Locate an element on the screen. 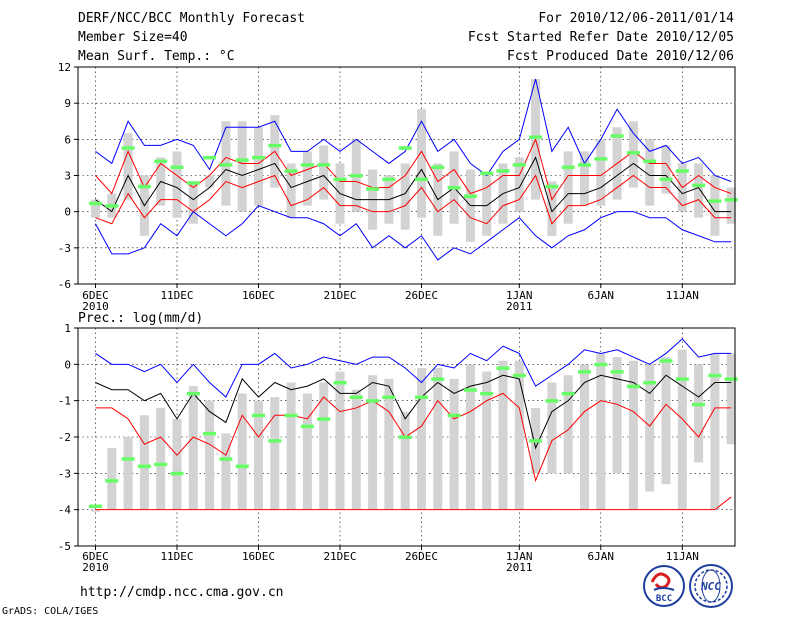 The height and width of the screenshot is (618, 800). panel-1-x-tick-label: 6JAN is located at coordinates (601, 295).